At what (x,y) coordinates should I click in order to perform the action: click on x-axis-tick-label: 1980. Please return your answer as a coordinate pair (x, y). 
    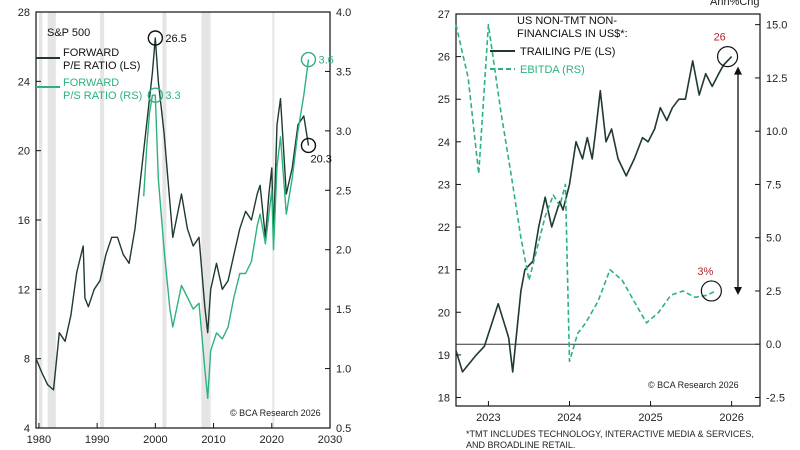
    Looking at the image, I should click on (39, 440).